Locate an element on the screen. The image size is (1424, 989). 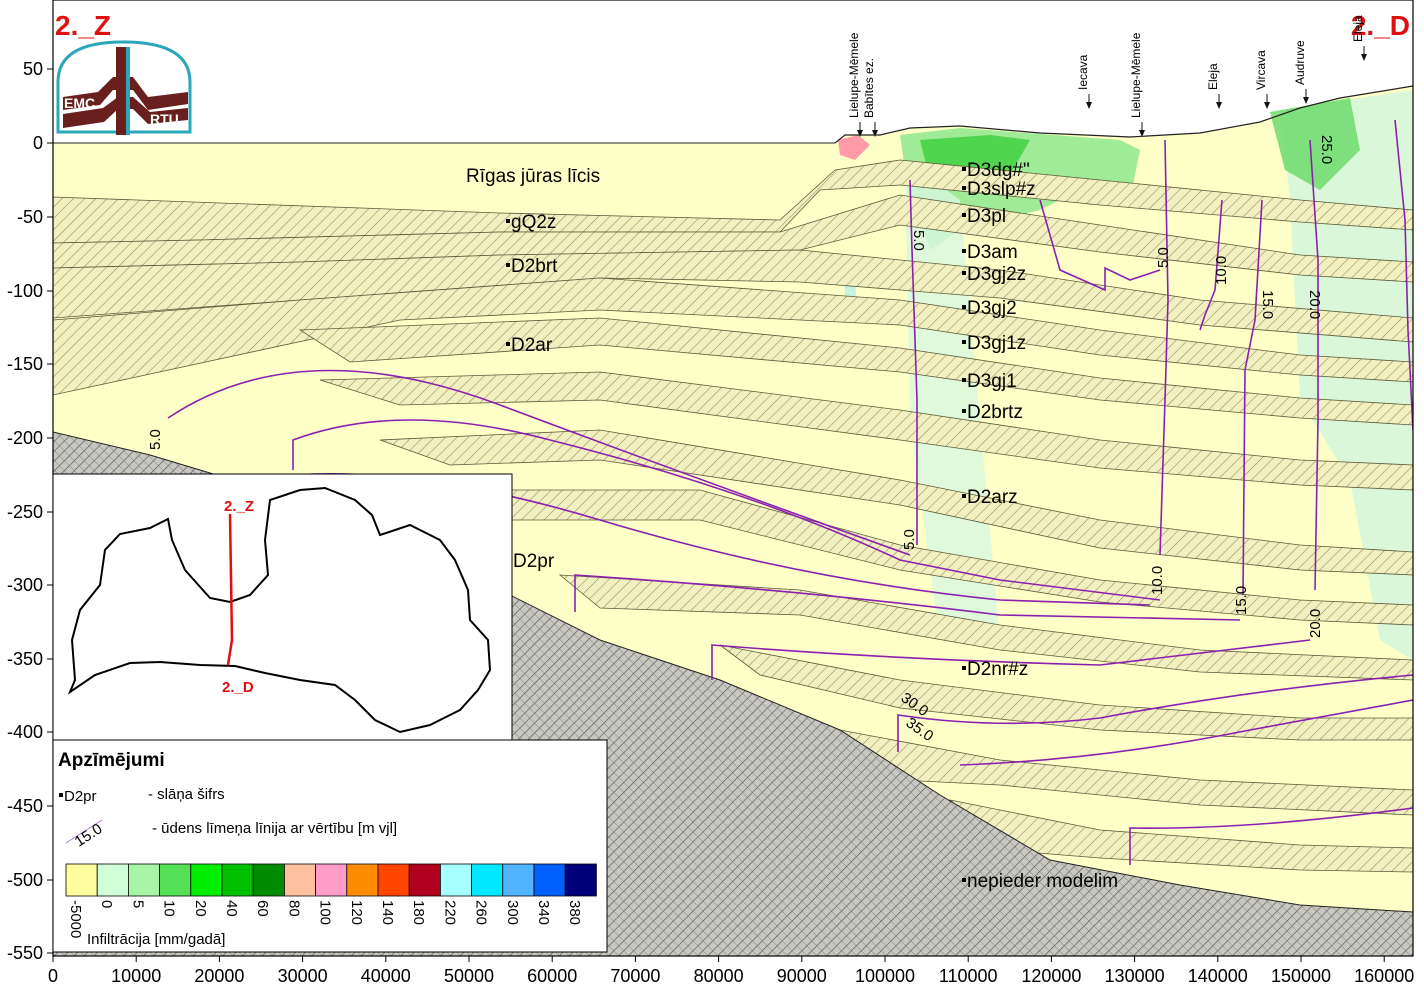
inset-map: 2._Z 2._D is located at coordinates (282, 607).